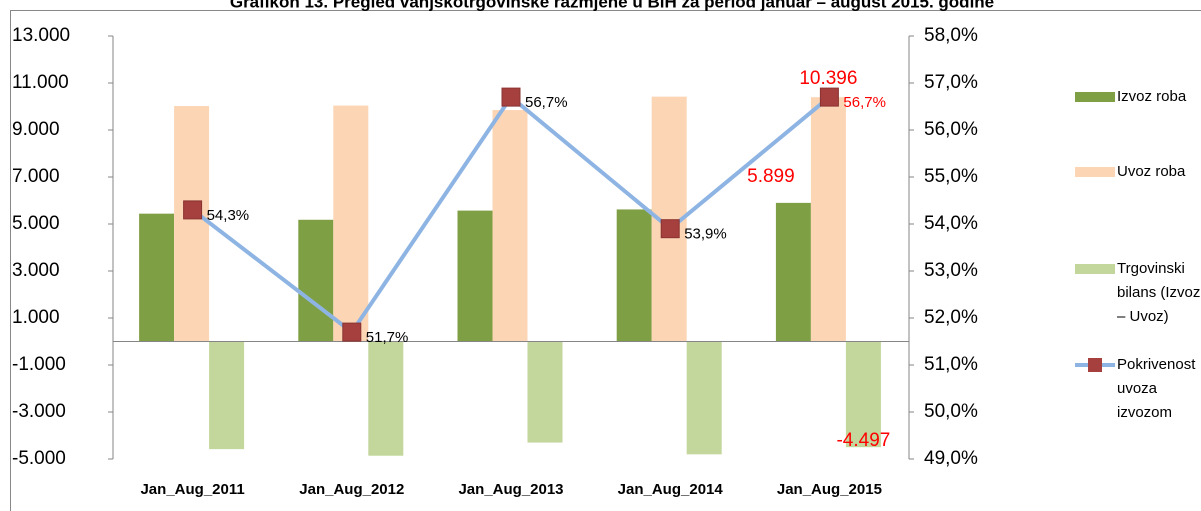 The height and width of the screenshot is (511, 1201). Describe the element at coordinates (228, 215) in the screenshot. I see `data-label: 54,3%` at that location.